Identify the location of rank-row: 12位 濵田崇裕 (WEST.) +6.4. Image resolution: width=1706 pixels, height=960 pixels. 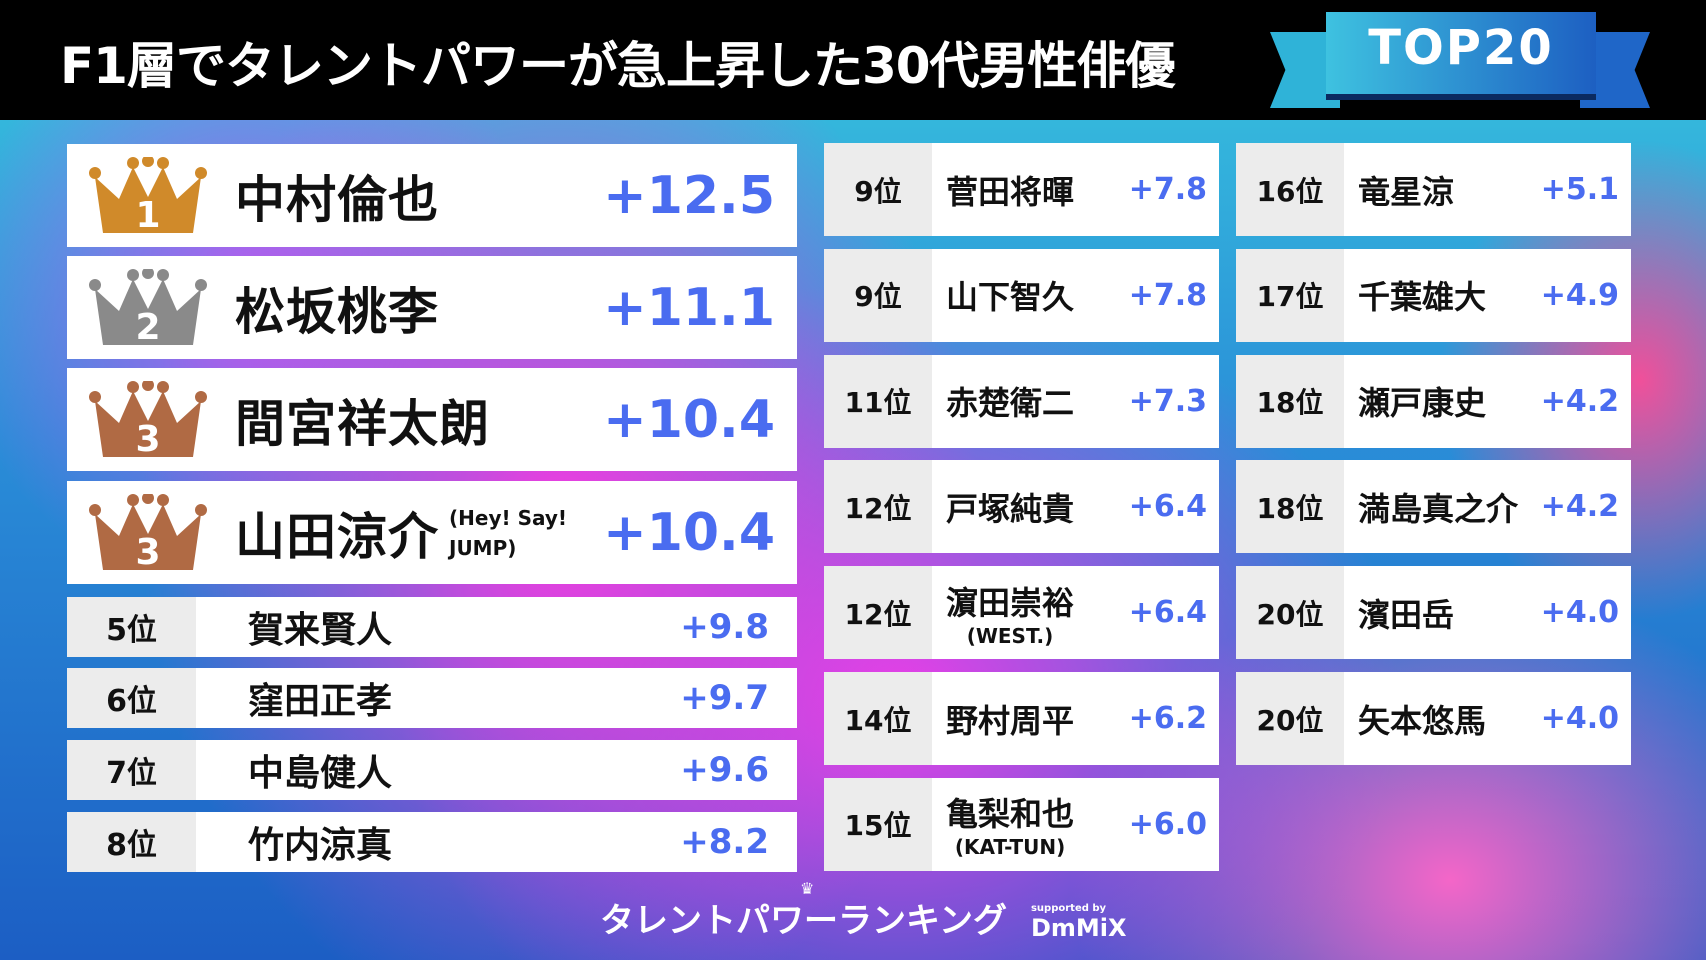
(1021, 613).